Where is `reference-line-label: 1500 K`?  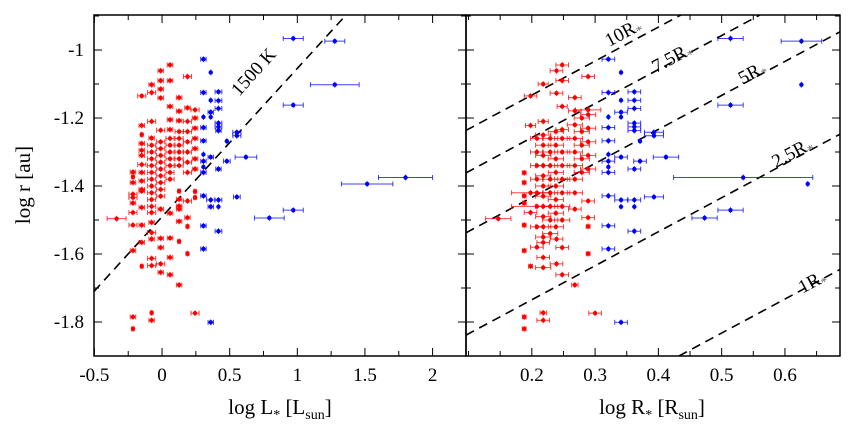 reference-line-label: 1500 K is located at coordinates (254, 72).